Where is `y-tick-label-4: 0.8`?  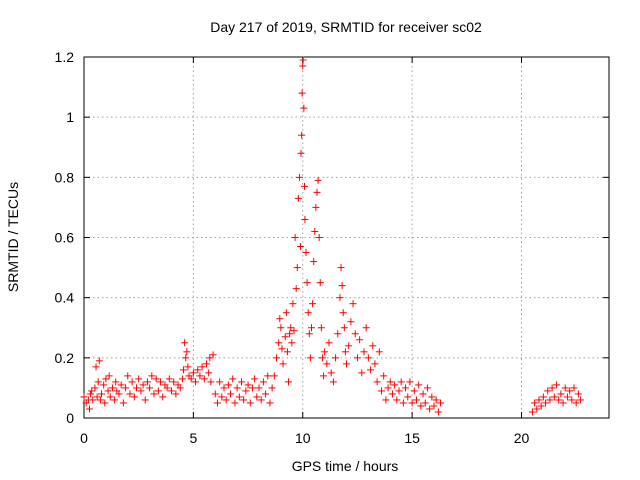
y-tick-label-4: 0.8 is located at coordinates (65, 177).